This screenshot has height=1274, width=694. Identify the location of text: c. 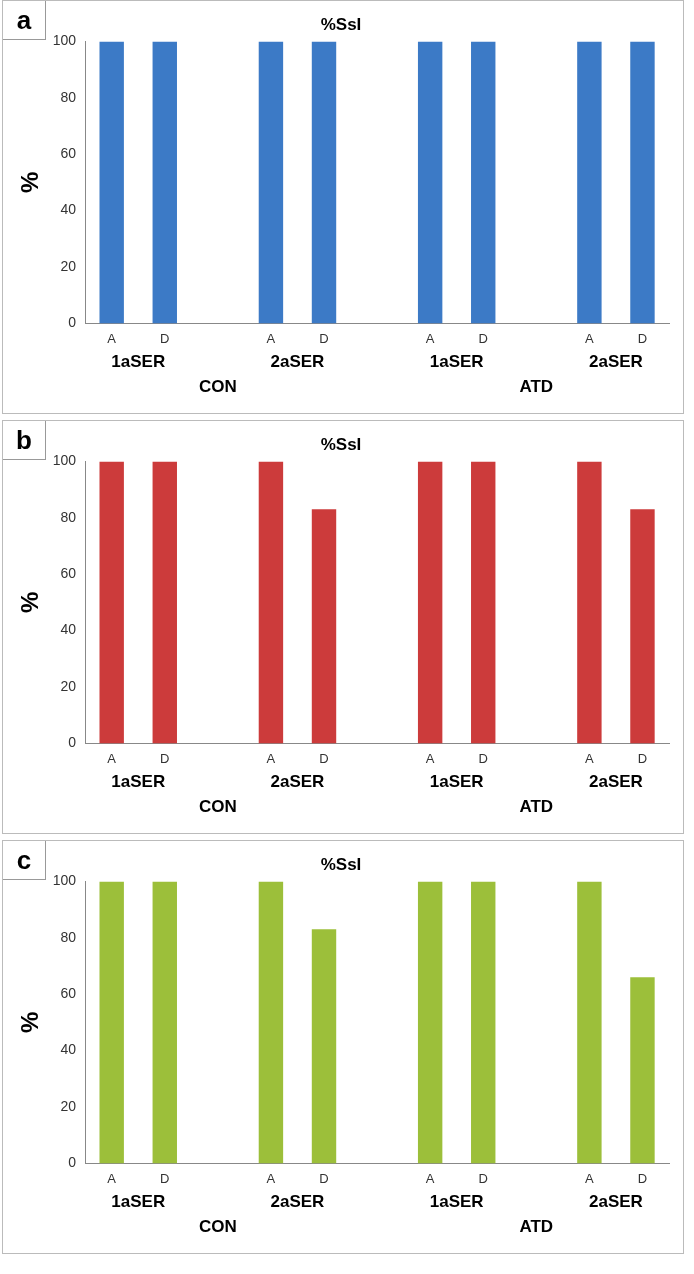
(24, 860).